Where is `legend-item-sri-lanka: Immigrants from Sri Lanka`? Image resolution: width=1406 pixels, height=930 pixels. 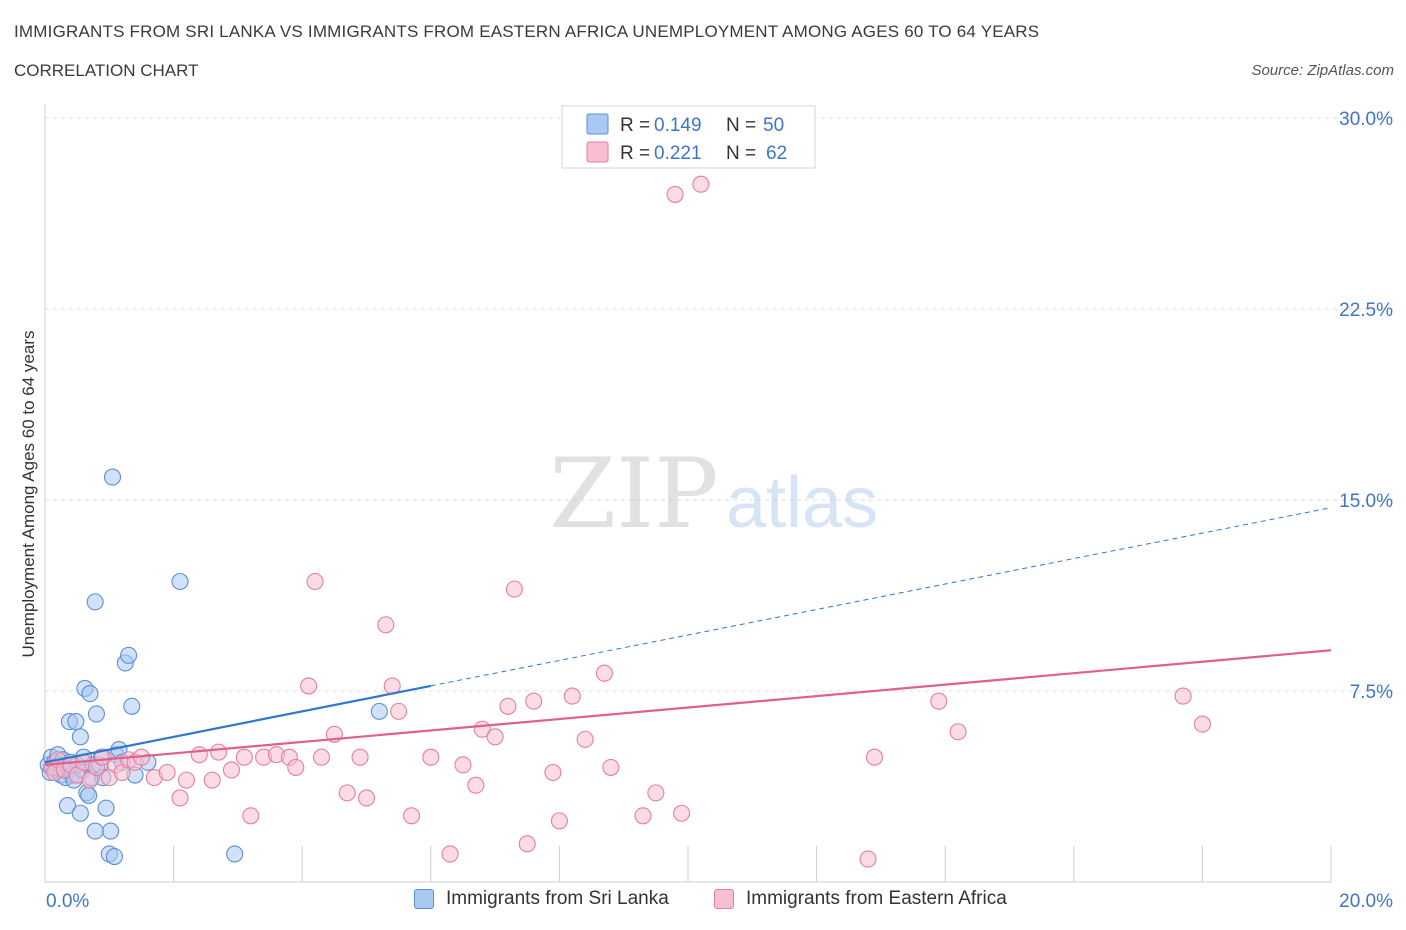 legend-item-sri-lanka: Immigrants from Sri Lanka is located at coordinates (541, 899).